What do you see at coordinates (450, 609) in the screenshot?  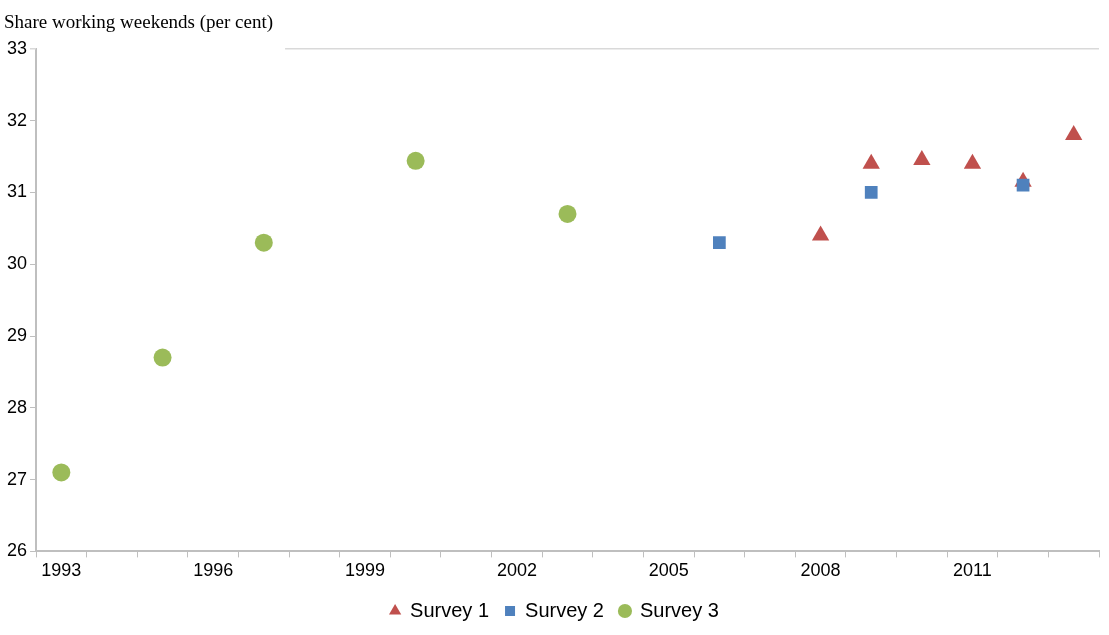 I see `legend-label: Survey 1` at bounding box center [450, 609].